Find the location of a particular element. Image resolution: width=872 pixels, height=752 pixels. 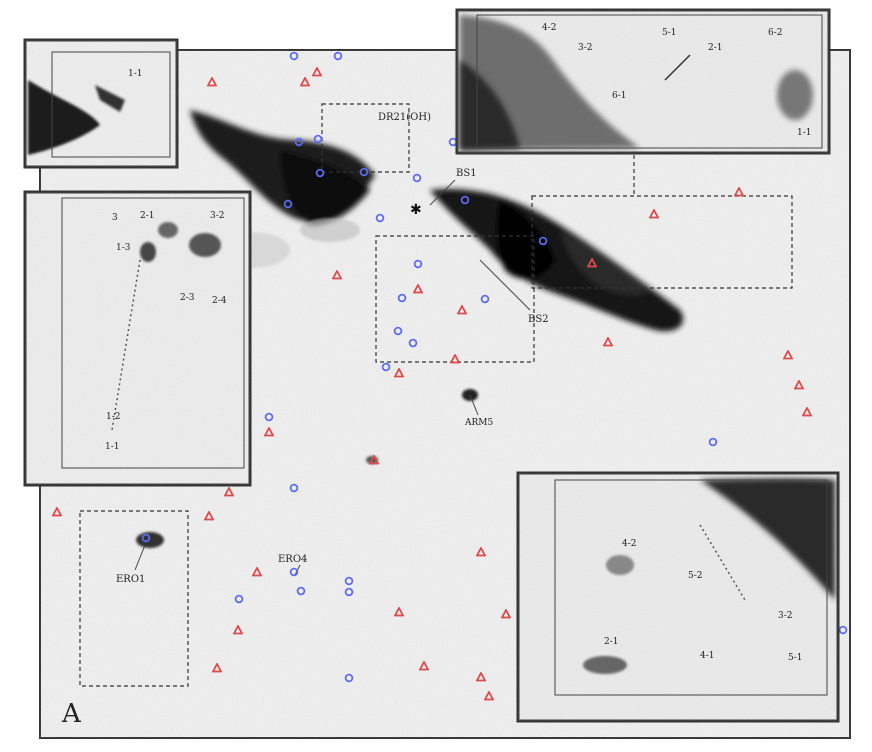

inset-top-left: 1-1 is located at coordinates (101, 103).